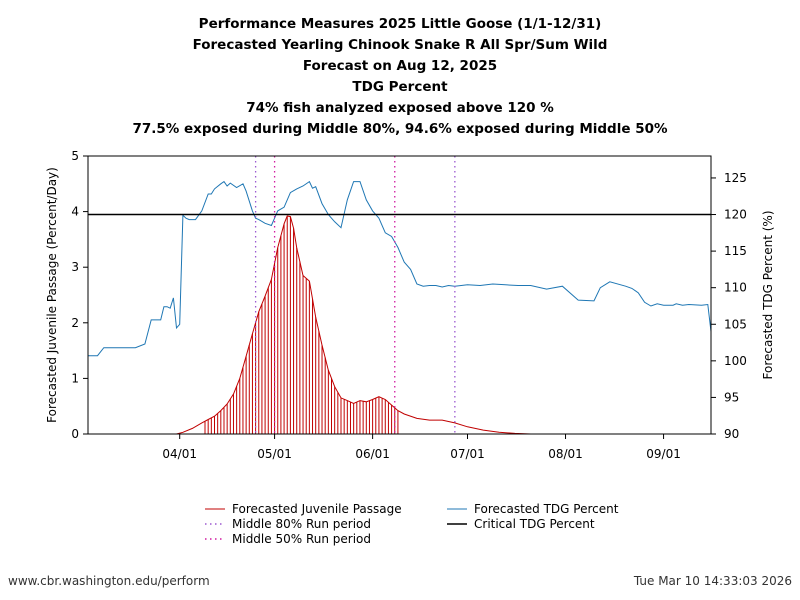 The width and height of the screenshot is (800, 600). Describe the element at coordinates (467, 454) in the screenshot. I see `x-tick-label: 07/01` at that location.